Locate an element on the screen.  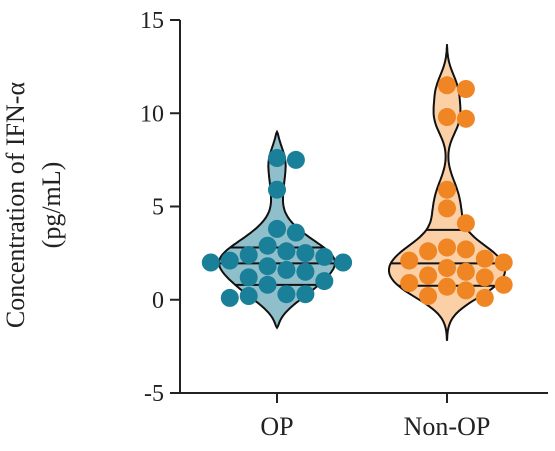
x-tick-label: OP is located at coordinates (276, 426).